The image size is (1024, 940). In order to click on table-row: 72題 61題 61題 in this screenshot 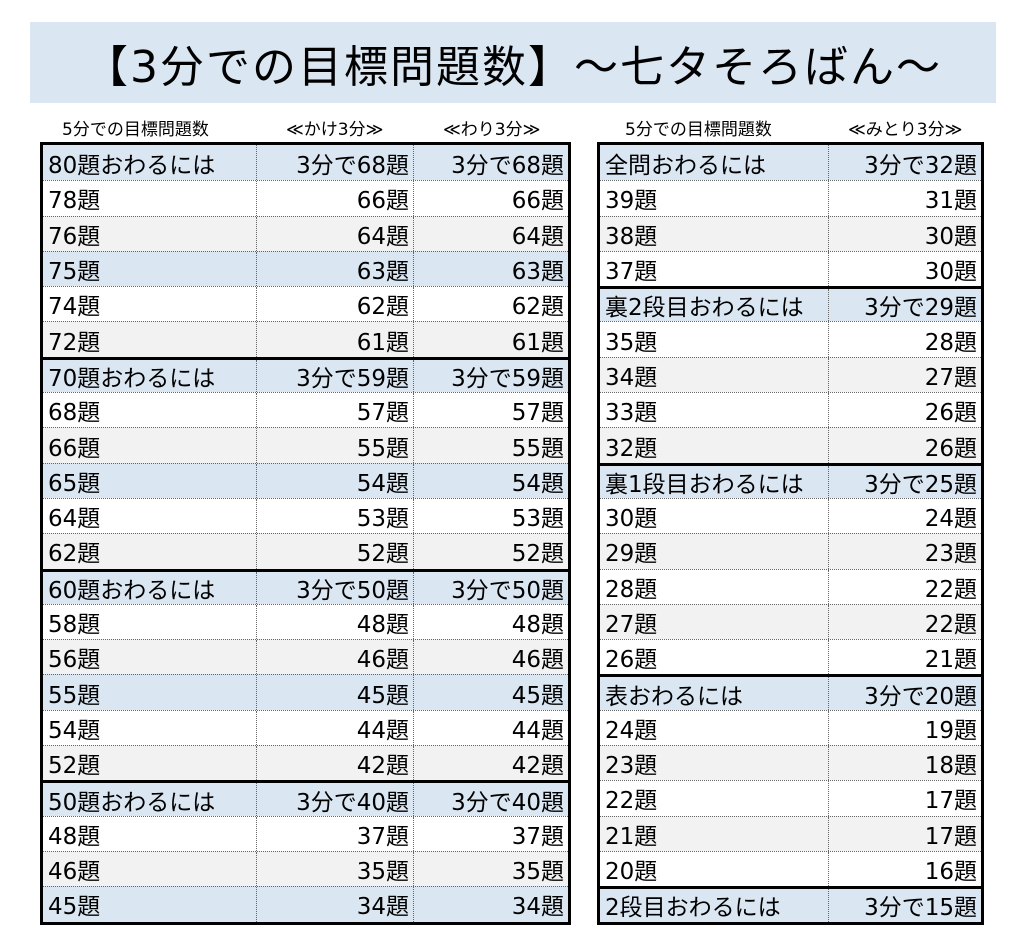, I will do `click(305, 339)`.